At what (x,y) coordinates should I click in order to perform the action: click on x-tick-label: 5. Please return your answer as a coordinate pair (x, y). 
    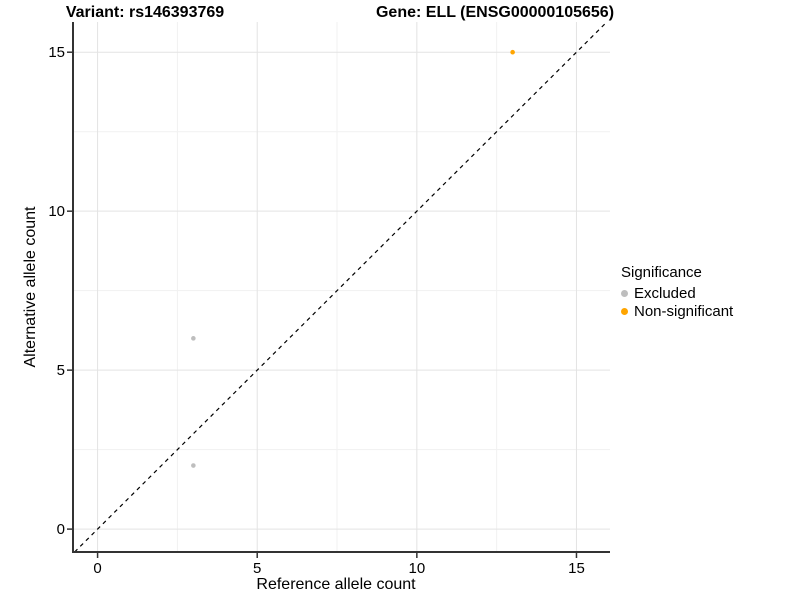
    Looking at the image, I should click on (257, 568).